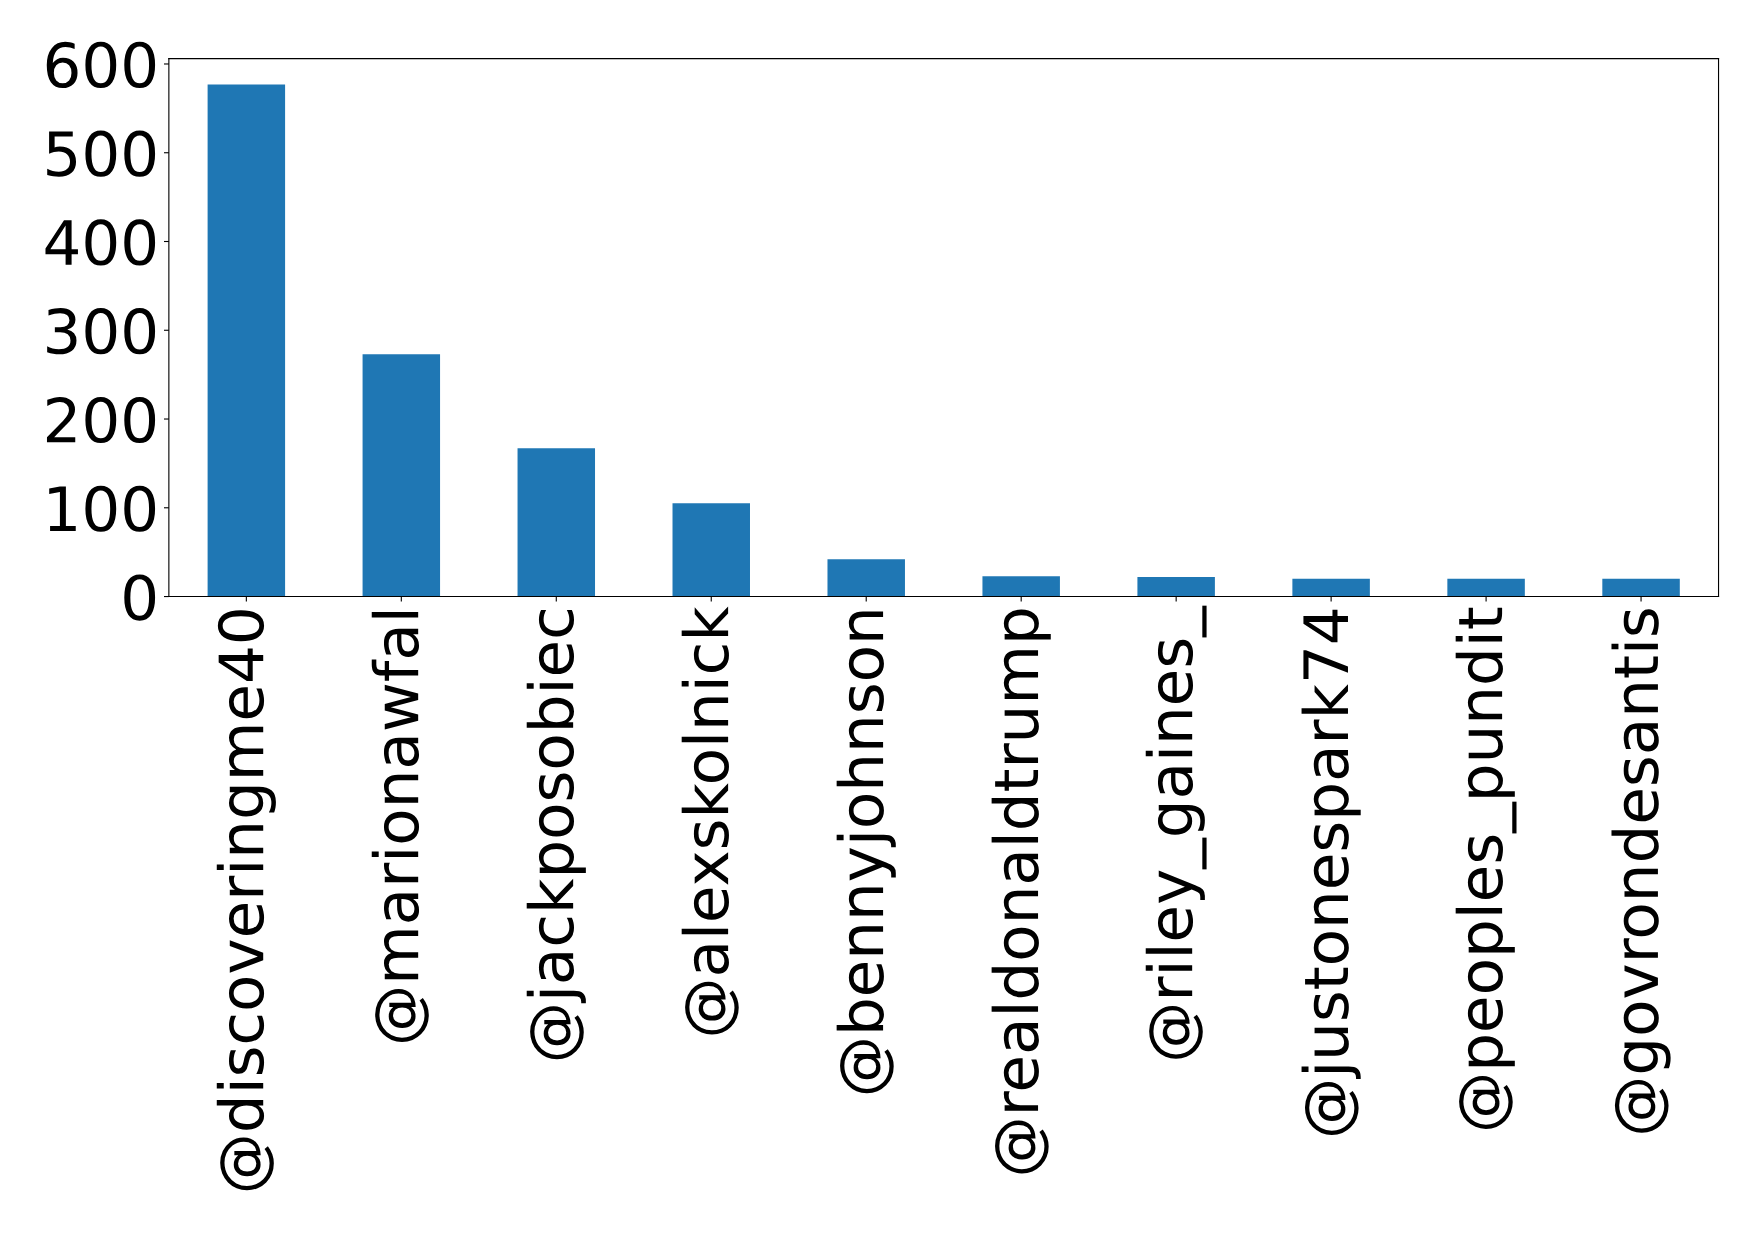 Image resolution: width=1759 pixels, height=1248 pixels. What do you see at coordinates (710, 820) in the screenshot?
I see `x-tick-label: @alexskolnick` at bounding box center [710, 820].